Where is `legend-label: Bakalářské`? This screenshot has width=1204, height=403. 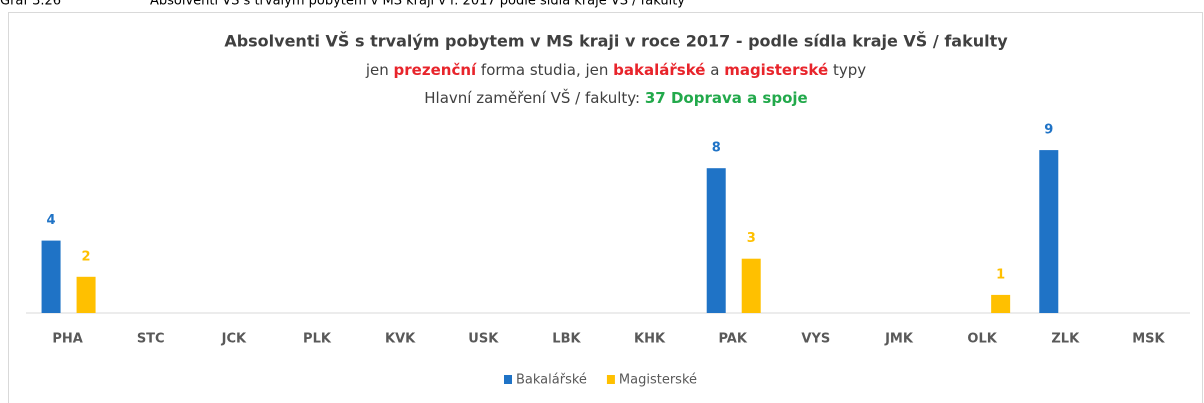 legend-label: Bakalářské is located at coordinates (551, 380).